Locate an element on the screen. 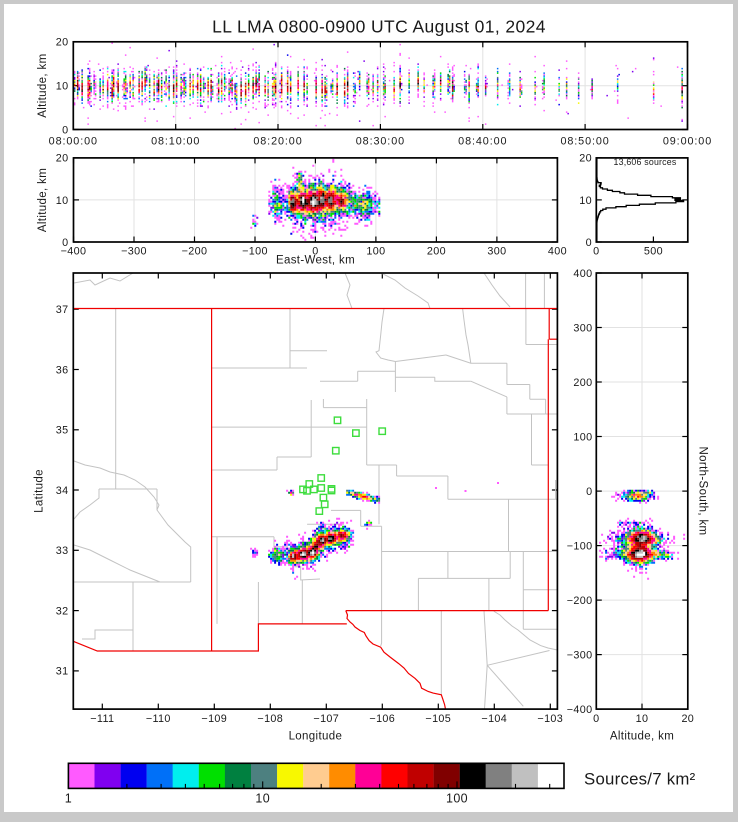 The image size is (738, 822). svg-text:LL LMA 0800-0900 UTC August 01: LL LMA 0800-0900 UTC August 01, 2024 is located at coordinates (379, 27).